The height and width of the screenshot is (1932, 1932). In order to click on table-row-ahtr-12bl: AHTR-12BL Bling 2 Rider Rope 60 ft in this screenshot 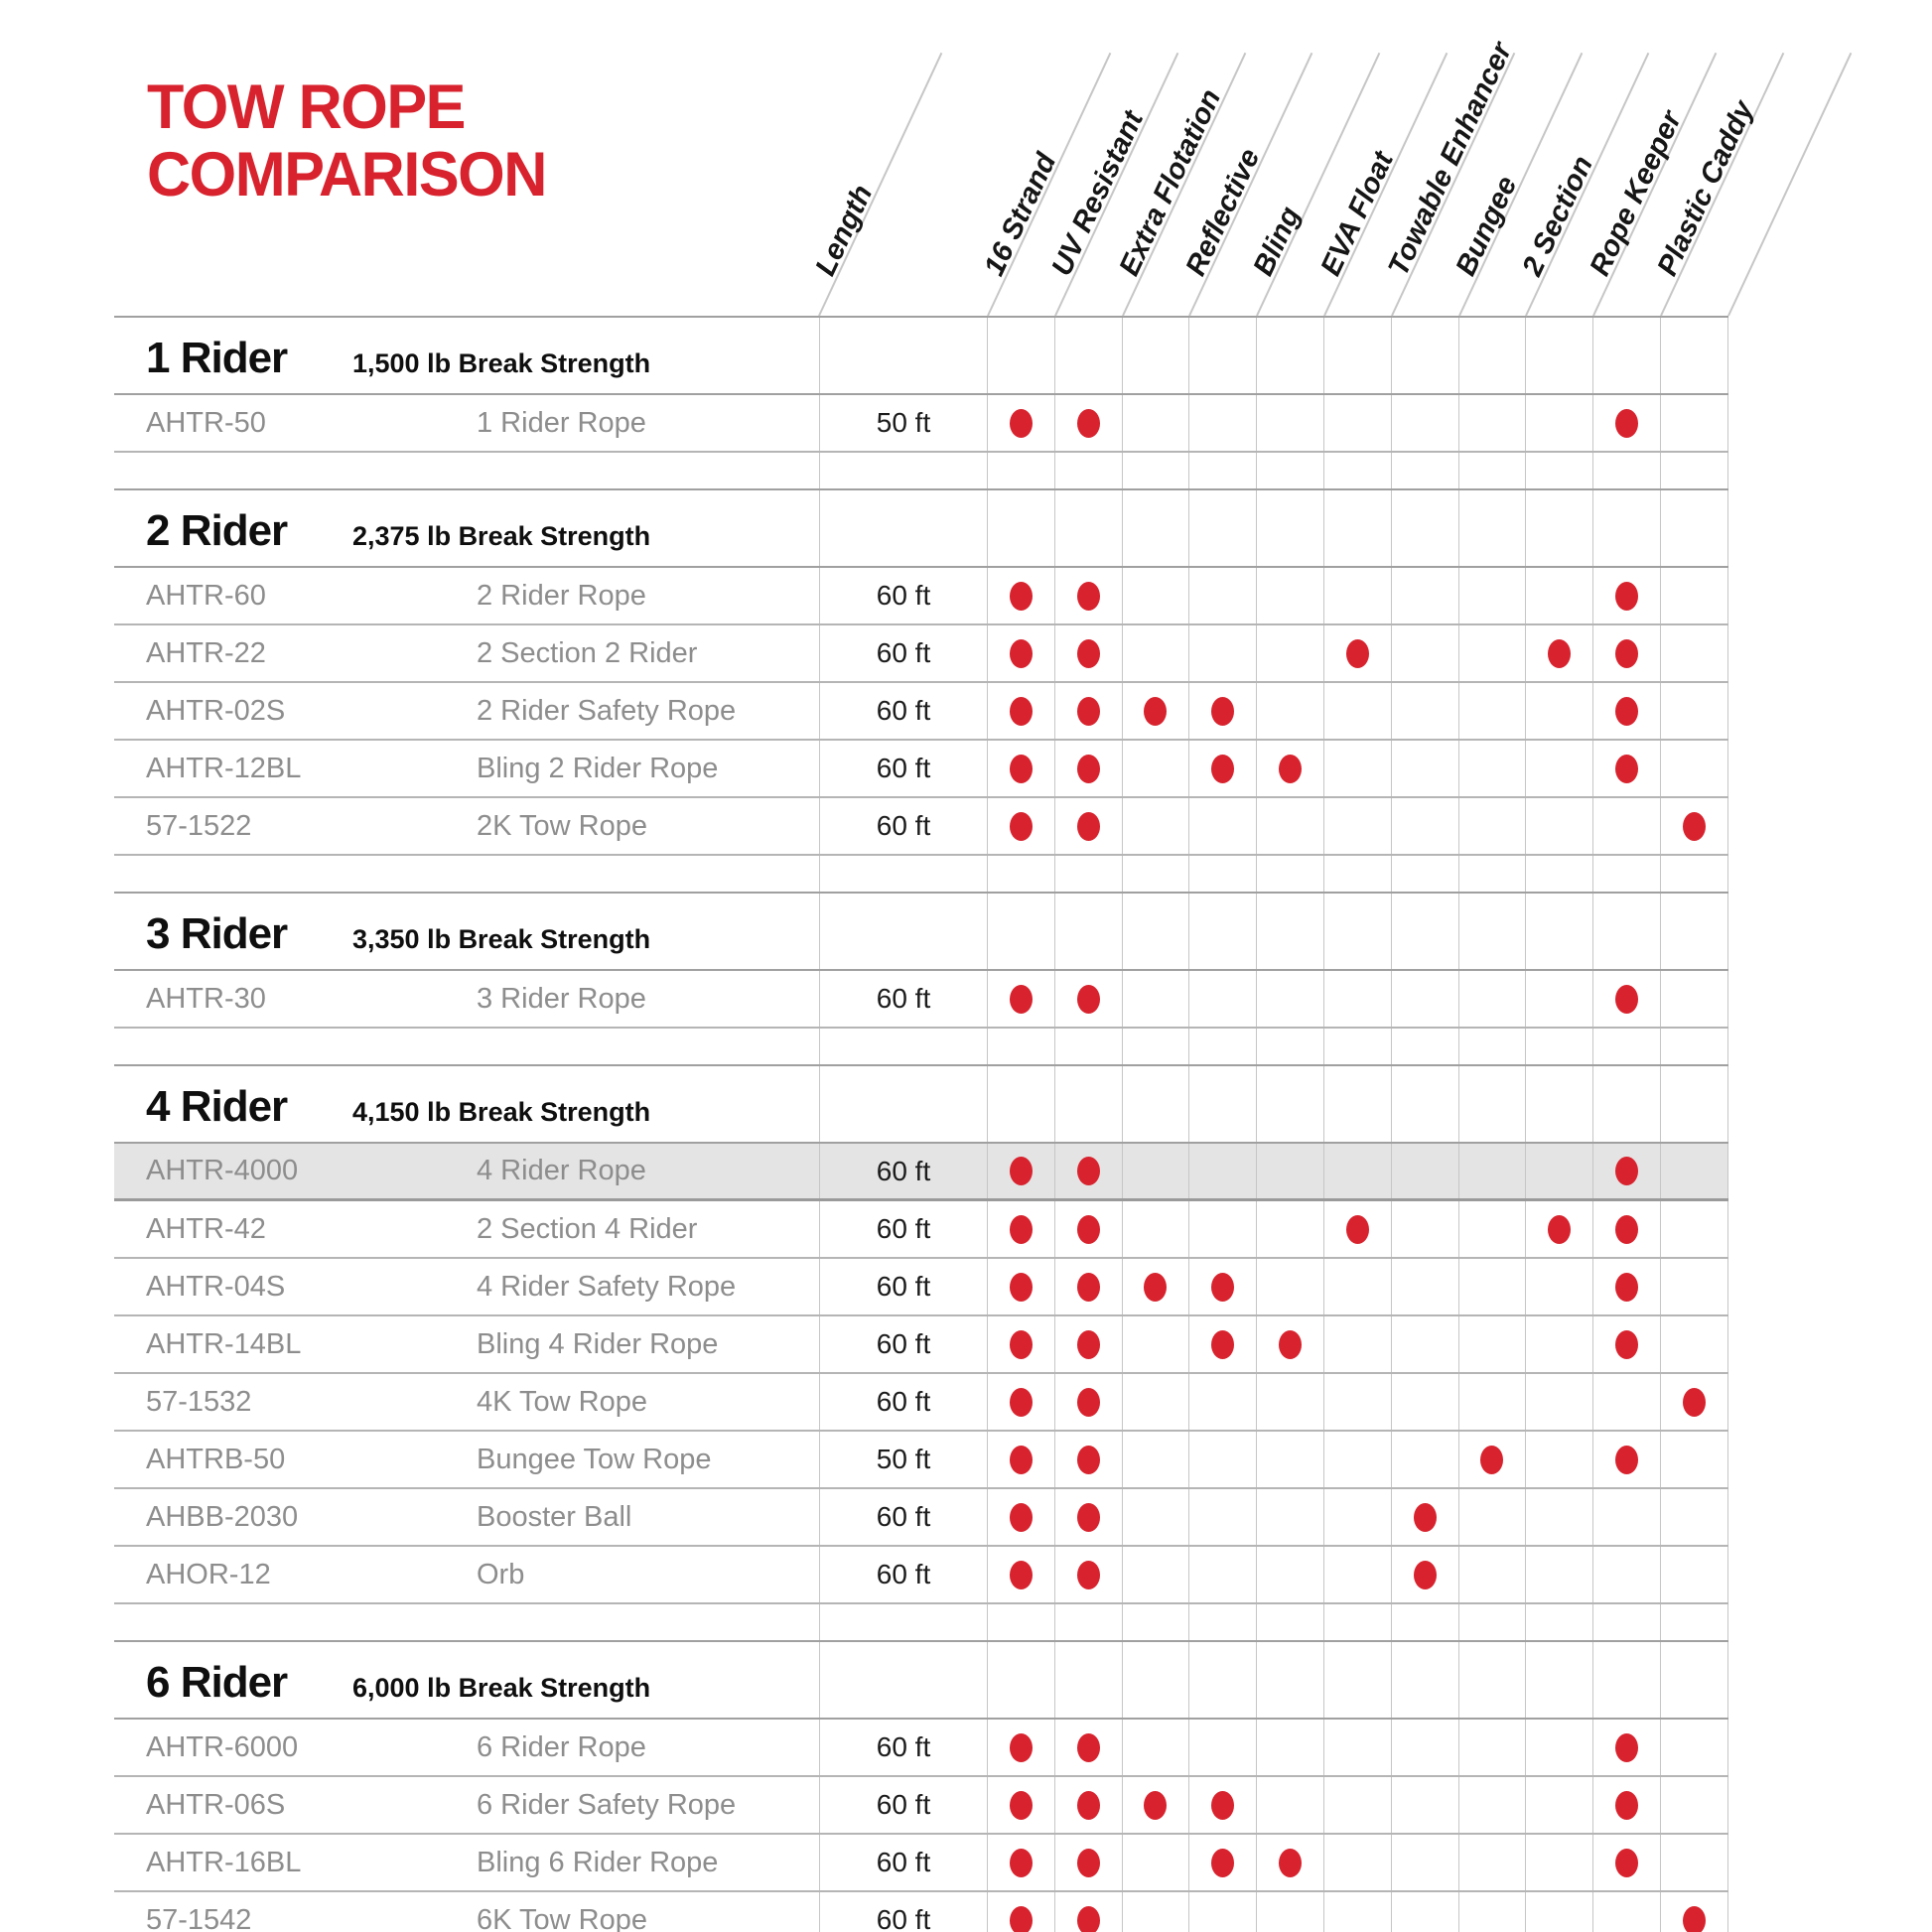, I will do `click(921, 769)`.